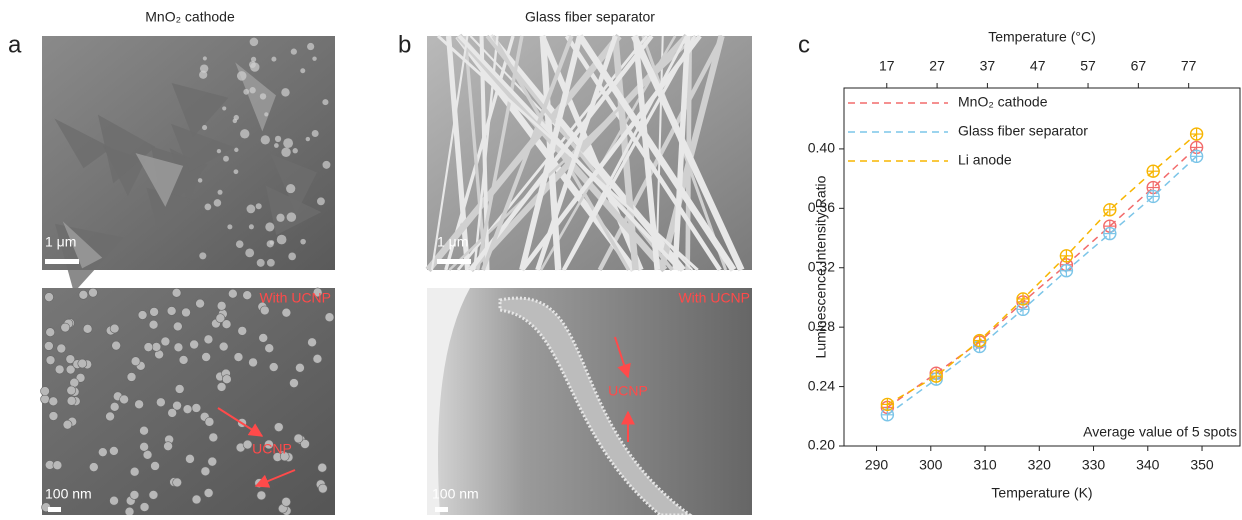 The image size is (1242, 520). Describe the element at coordinates (15, 44) in the screenshot. I see `panel-label: a` at that location.